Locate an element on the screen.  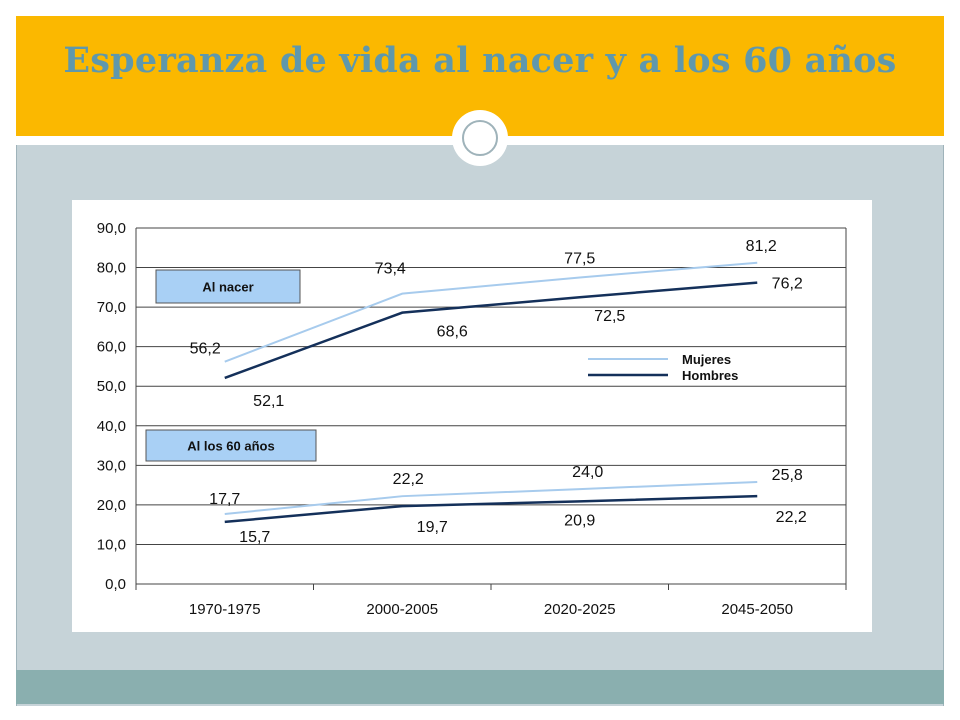
series-line-al-nacer-hombres is located at coordinates (491, 330).